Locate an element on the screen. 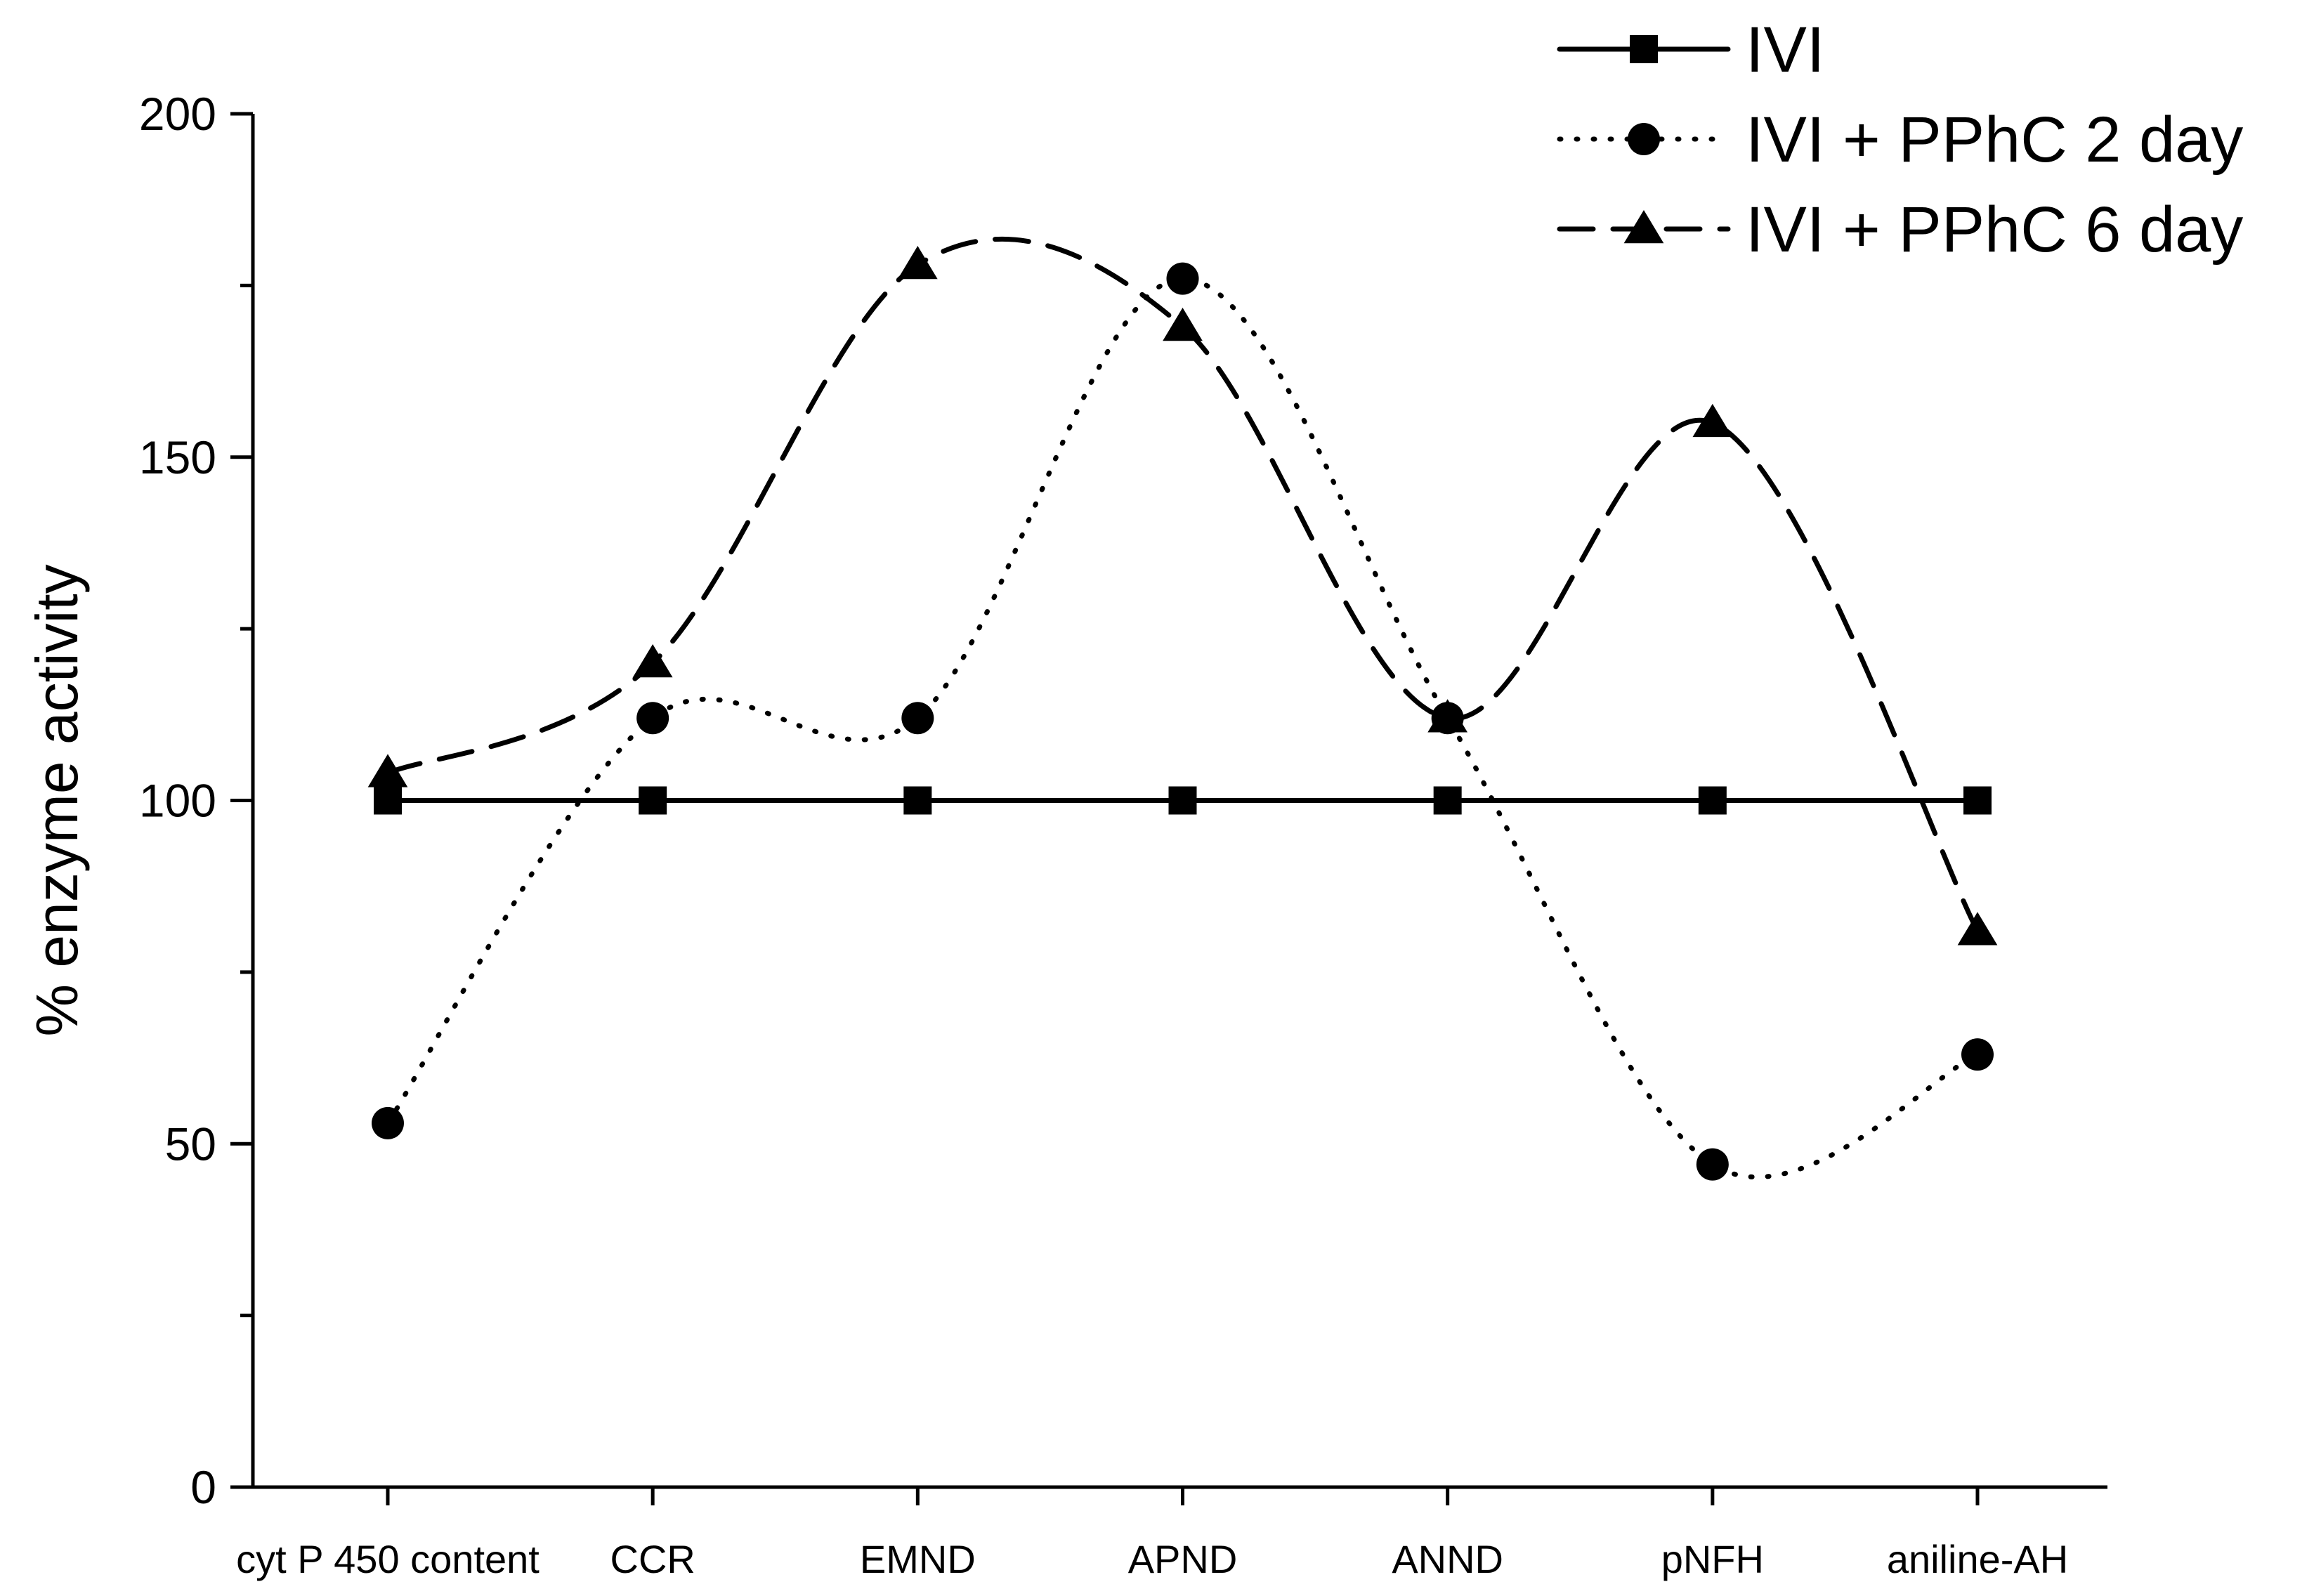 The image size is (2321, 1596). x-tick-label: ANND is located at coordinates (1447, 1559).